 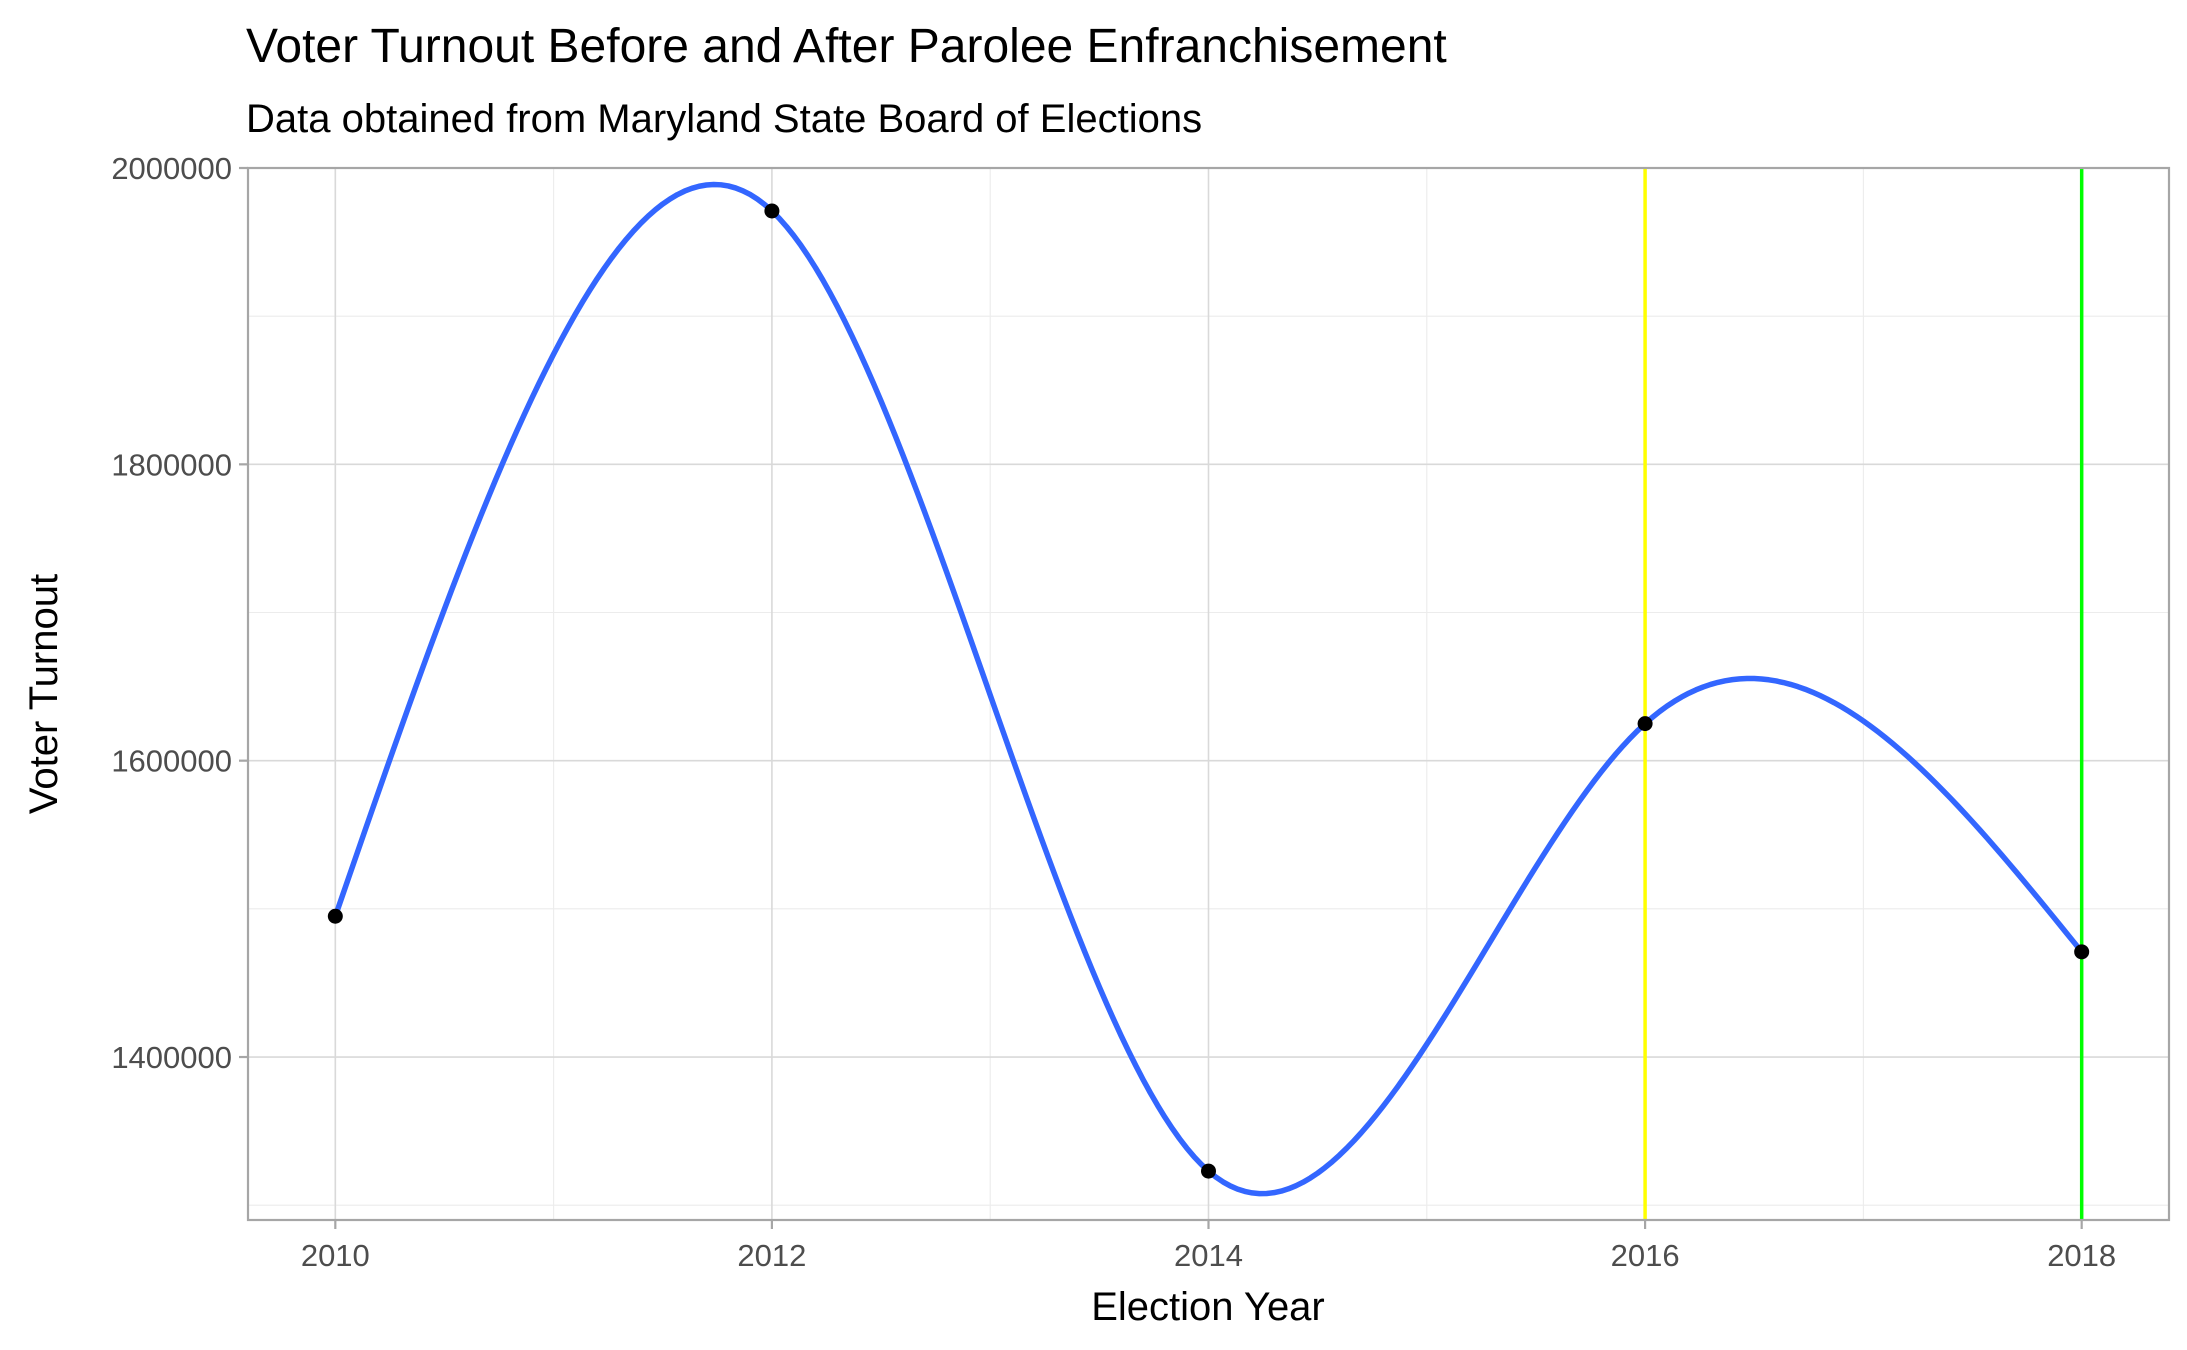 What do you see at coordinates (2082, 952) in the screenshot?
I see `data-point-2018` at bounding box center [2082, 952].